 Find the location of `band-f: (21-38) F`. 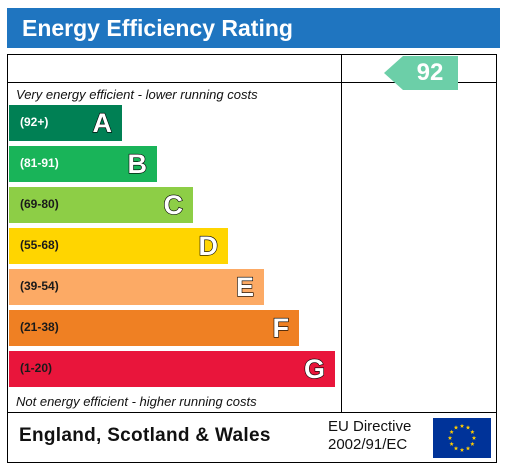

band-f: (21-38) F is located at coordinates (154, 328).